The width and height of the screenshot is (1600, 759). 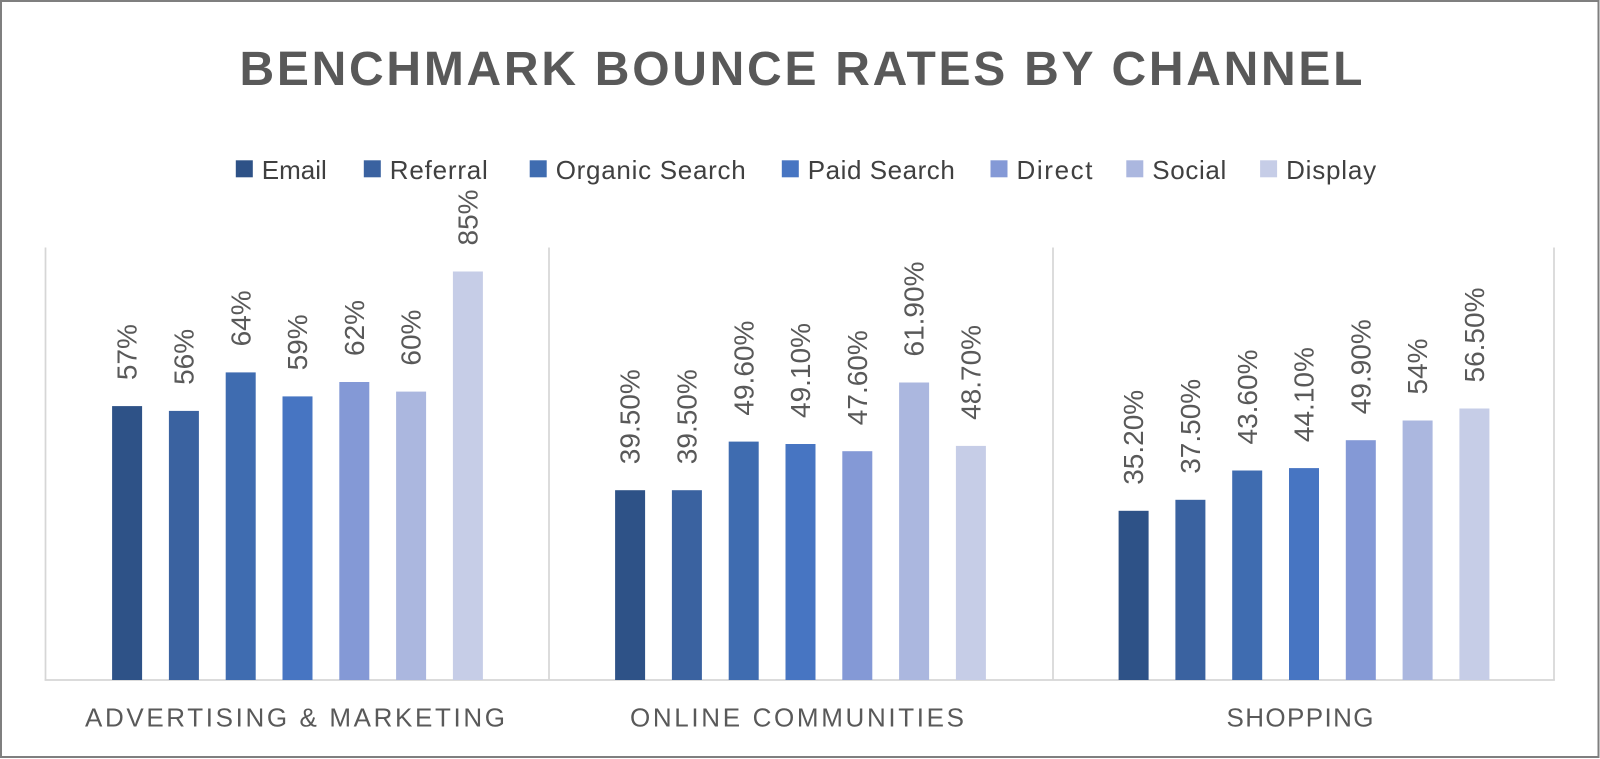 What do you see at coordinates (1360, 366) in the screenshot?
I see `svg-text: 49.90%` at bounding box center [1360, 366].